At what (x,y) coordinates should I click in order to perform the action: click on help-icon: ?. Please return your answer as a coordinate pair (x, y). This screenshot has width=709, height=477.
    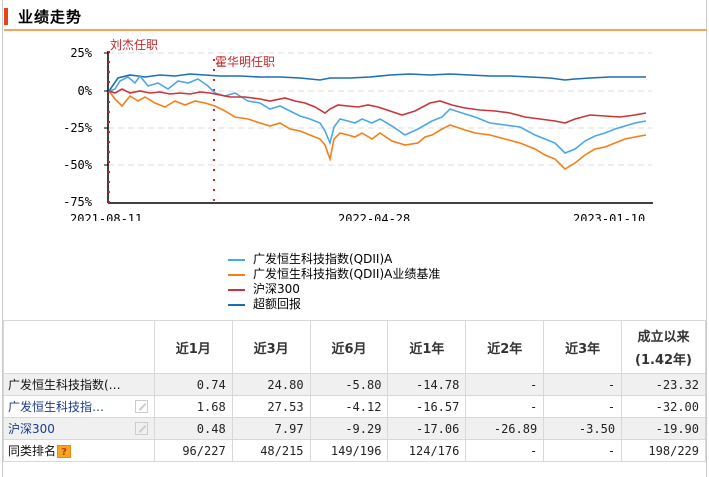
    Looking at the image, I should click on (64, 451).